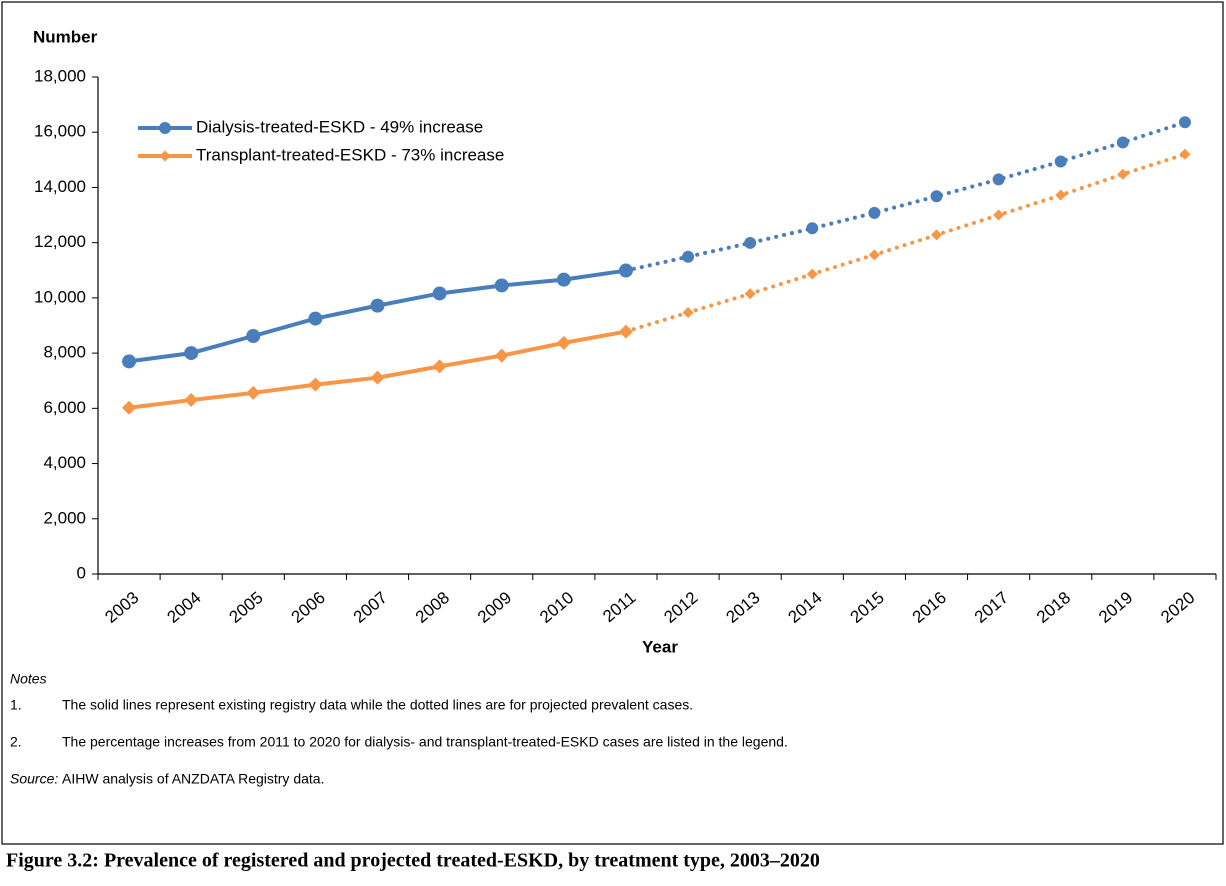 Image resolution: width=1226 pixels, height=886 pixels. Describe the element at coordinates (991, 607) in the screenshot. I see `x-tick-label: 2017` at that location.